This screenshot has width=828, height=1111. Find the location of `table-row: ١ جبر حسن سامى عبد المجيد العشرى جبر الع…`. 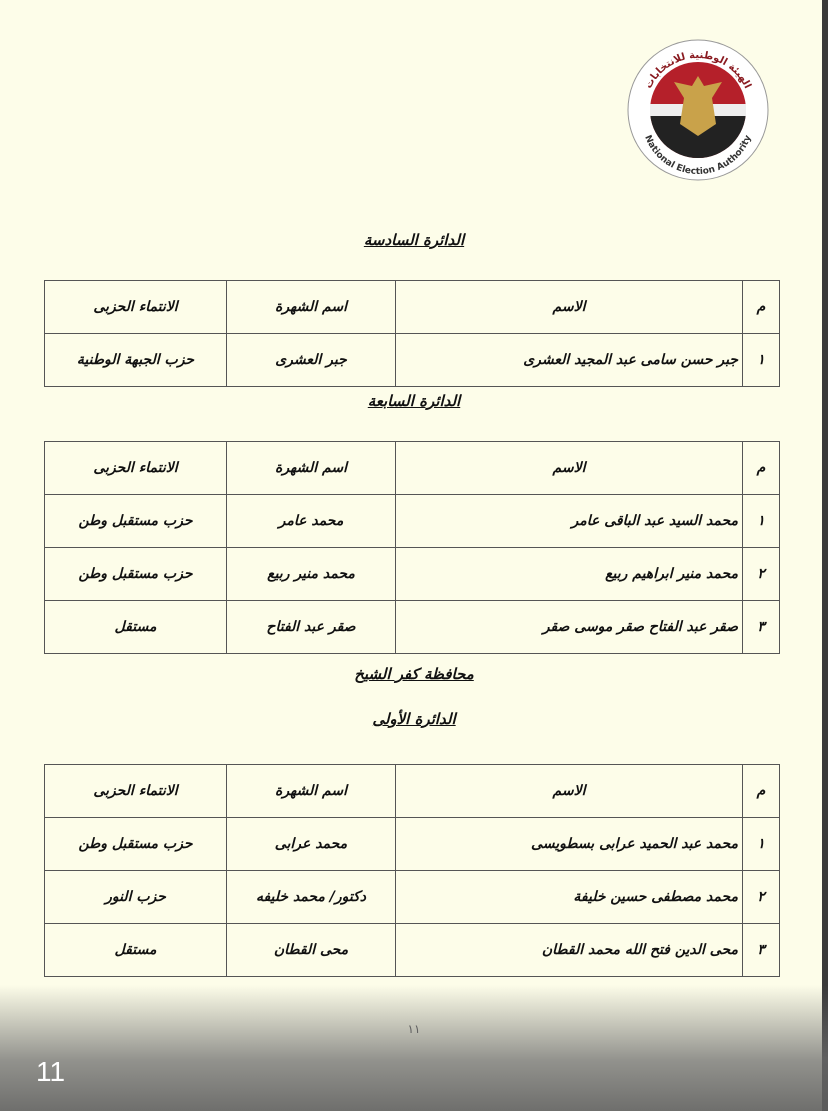

table-row: ١ جبر حسن سامى عبد المجيد العشرى جبر الع… is located at coordinates (412, 360).